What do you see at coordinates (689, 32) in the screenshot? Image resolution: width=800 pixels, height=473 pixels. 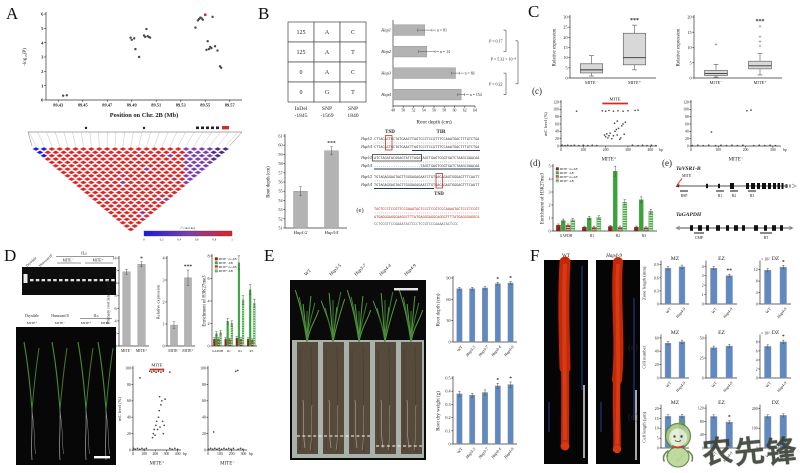 I see `svg-text: 15` at bounding box center [689, 32].